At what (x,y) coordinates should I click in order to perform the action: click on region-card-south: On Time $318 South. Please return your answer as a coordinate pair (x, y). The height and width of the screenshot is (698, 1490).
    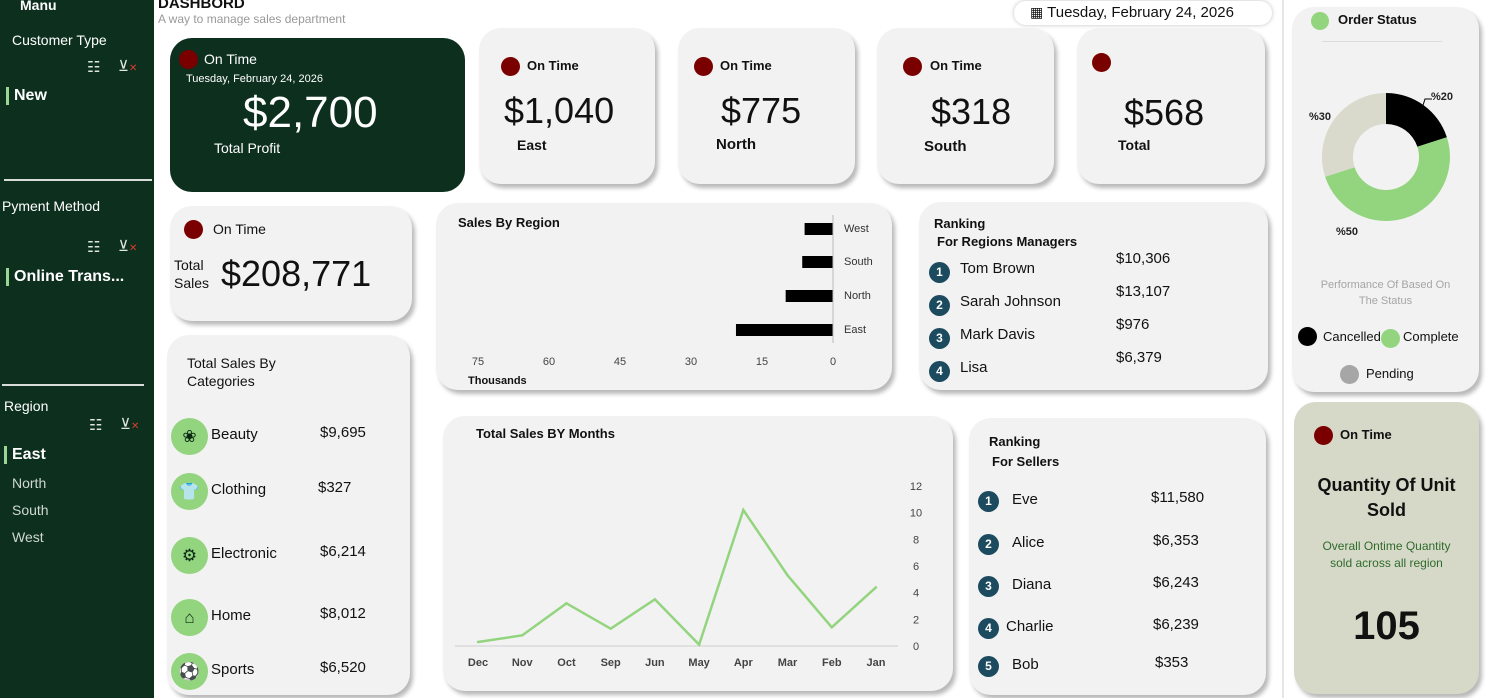
    Looking at the image, I should click on (965, 106).